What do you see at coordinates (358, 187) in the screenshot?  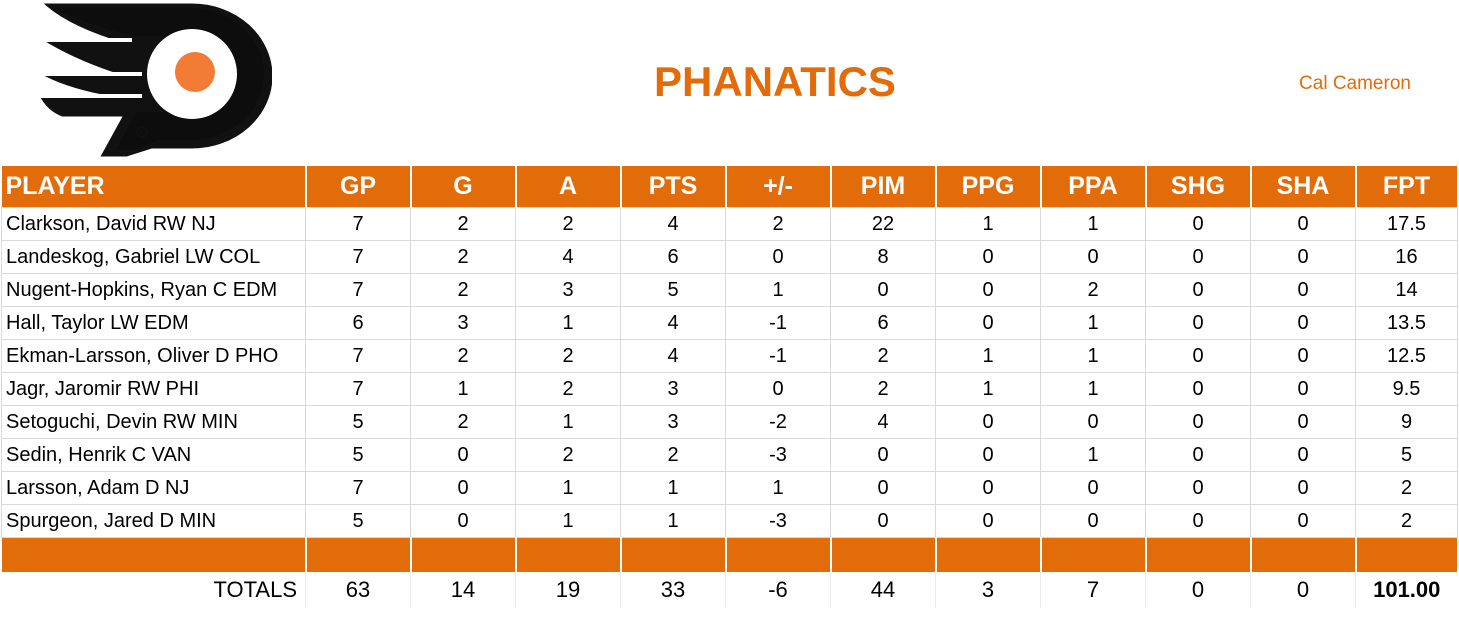 I see `column-header-gp: GP` at bounding box center [358, 187].